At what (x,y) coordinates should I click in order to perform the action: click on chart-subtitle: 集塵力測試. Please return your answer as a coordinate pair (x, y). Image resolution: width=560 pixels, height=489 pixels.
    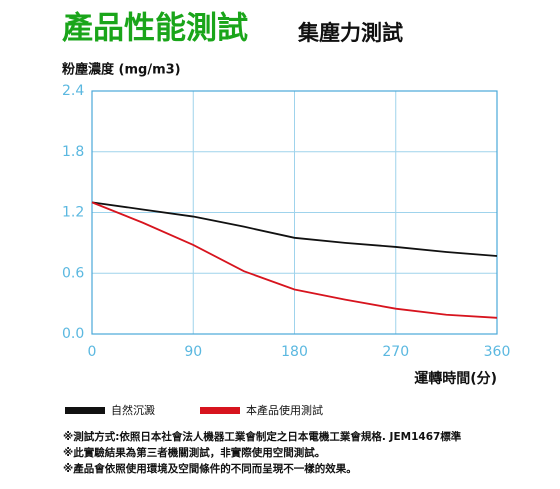
    Looking at the image, I should click on (350, 33).